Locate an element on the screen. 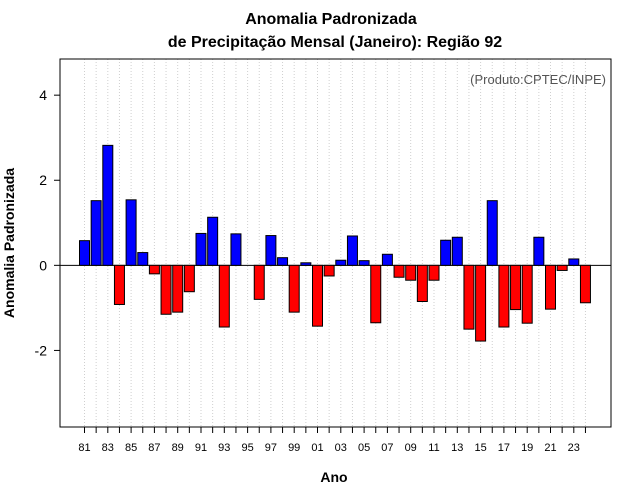  chart-title: Anomalia Padronizada is located at coordinates (331, 19).